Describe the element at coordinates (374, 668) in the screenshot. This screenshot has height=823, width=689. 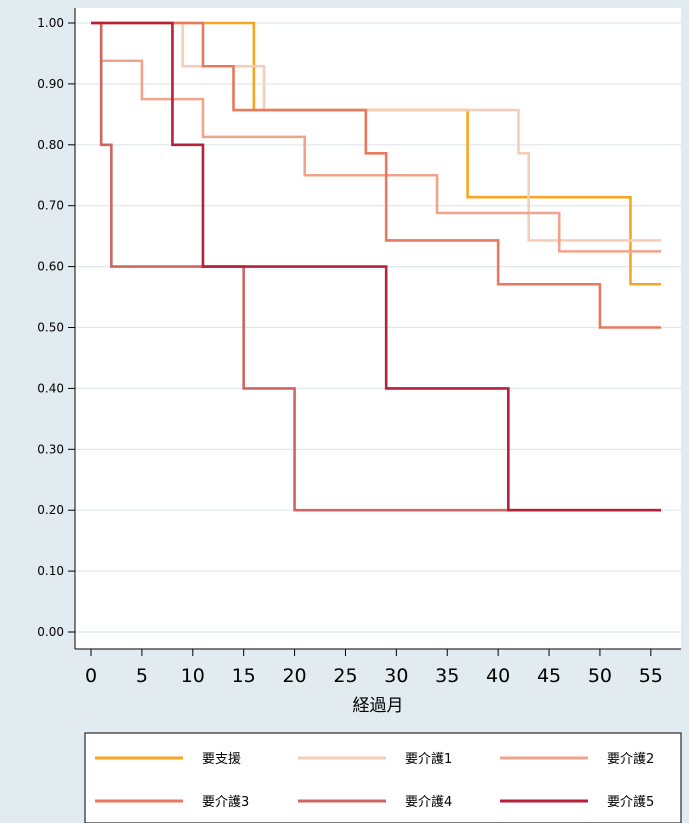
I see `x-ticks: 0 5 10 15 20 25 30 35 40 45 50 55` at that location.